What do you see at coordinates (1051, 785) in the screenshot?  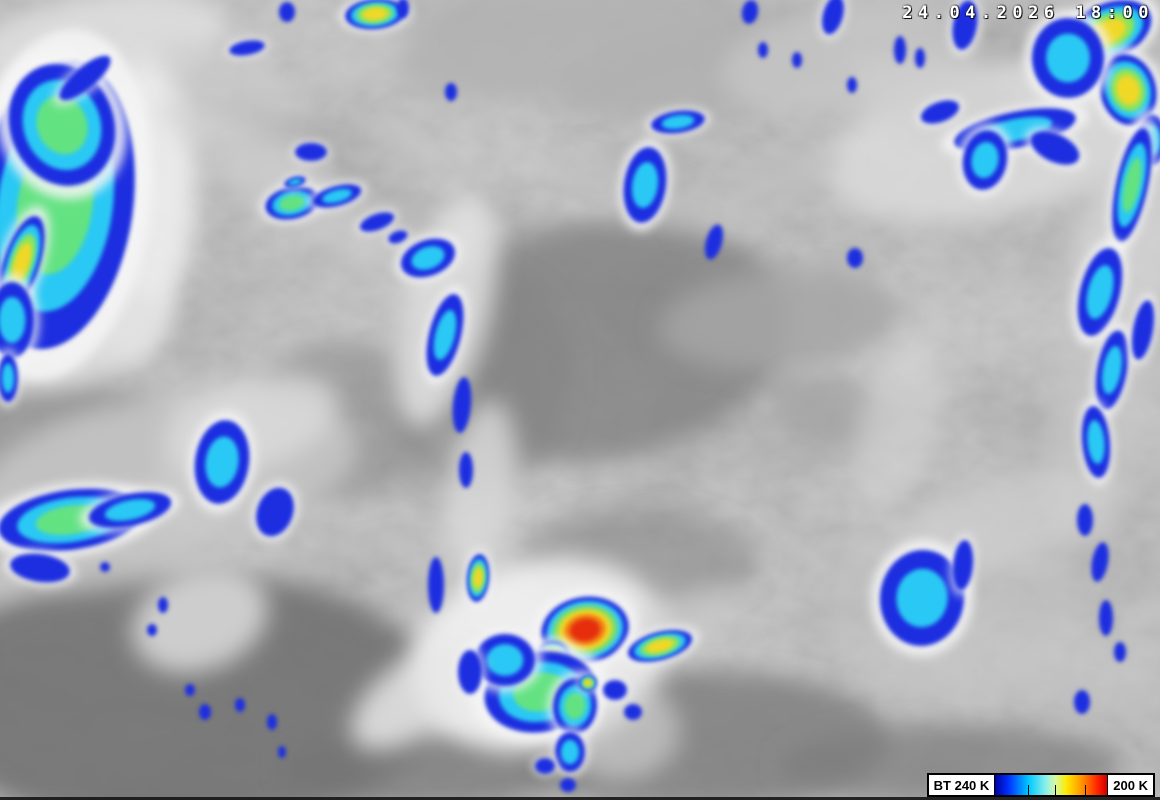 I see `colorbar-gradient` at bounding box center [1051, 785].